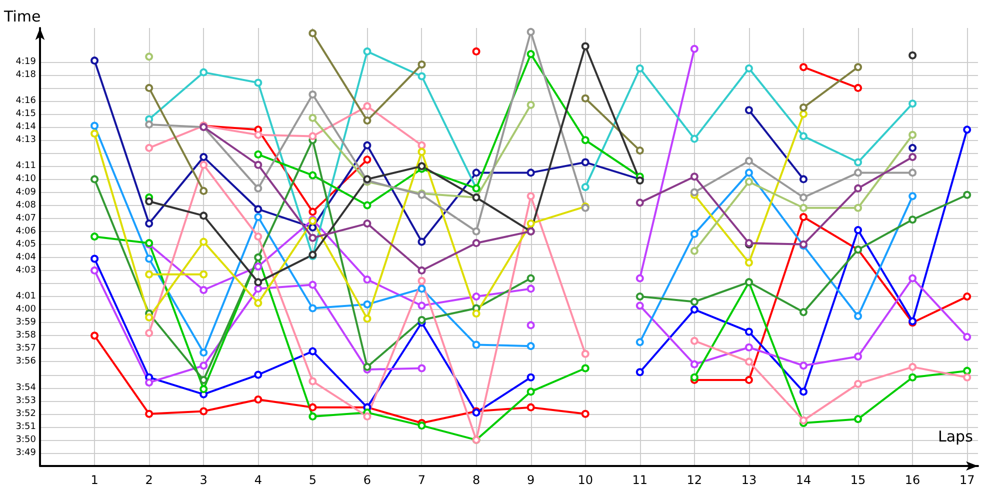 This screenshot has width=1000, height=500. I want to click on y-tick-label: 4:14, so click(26, 127).